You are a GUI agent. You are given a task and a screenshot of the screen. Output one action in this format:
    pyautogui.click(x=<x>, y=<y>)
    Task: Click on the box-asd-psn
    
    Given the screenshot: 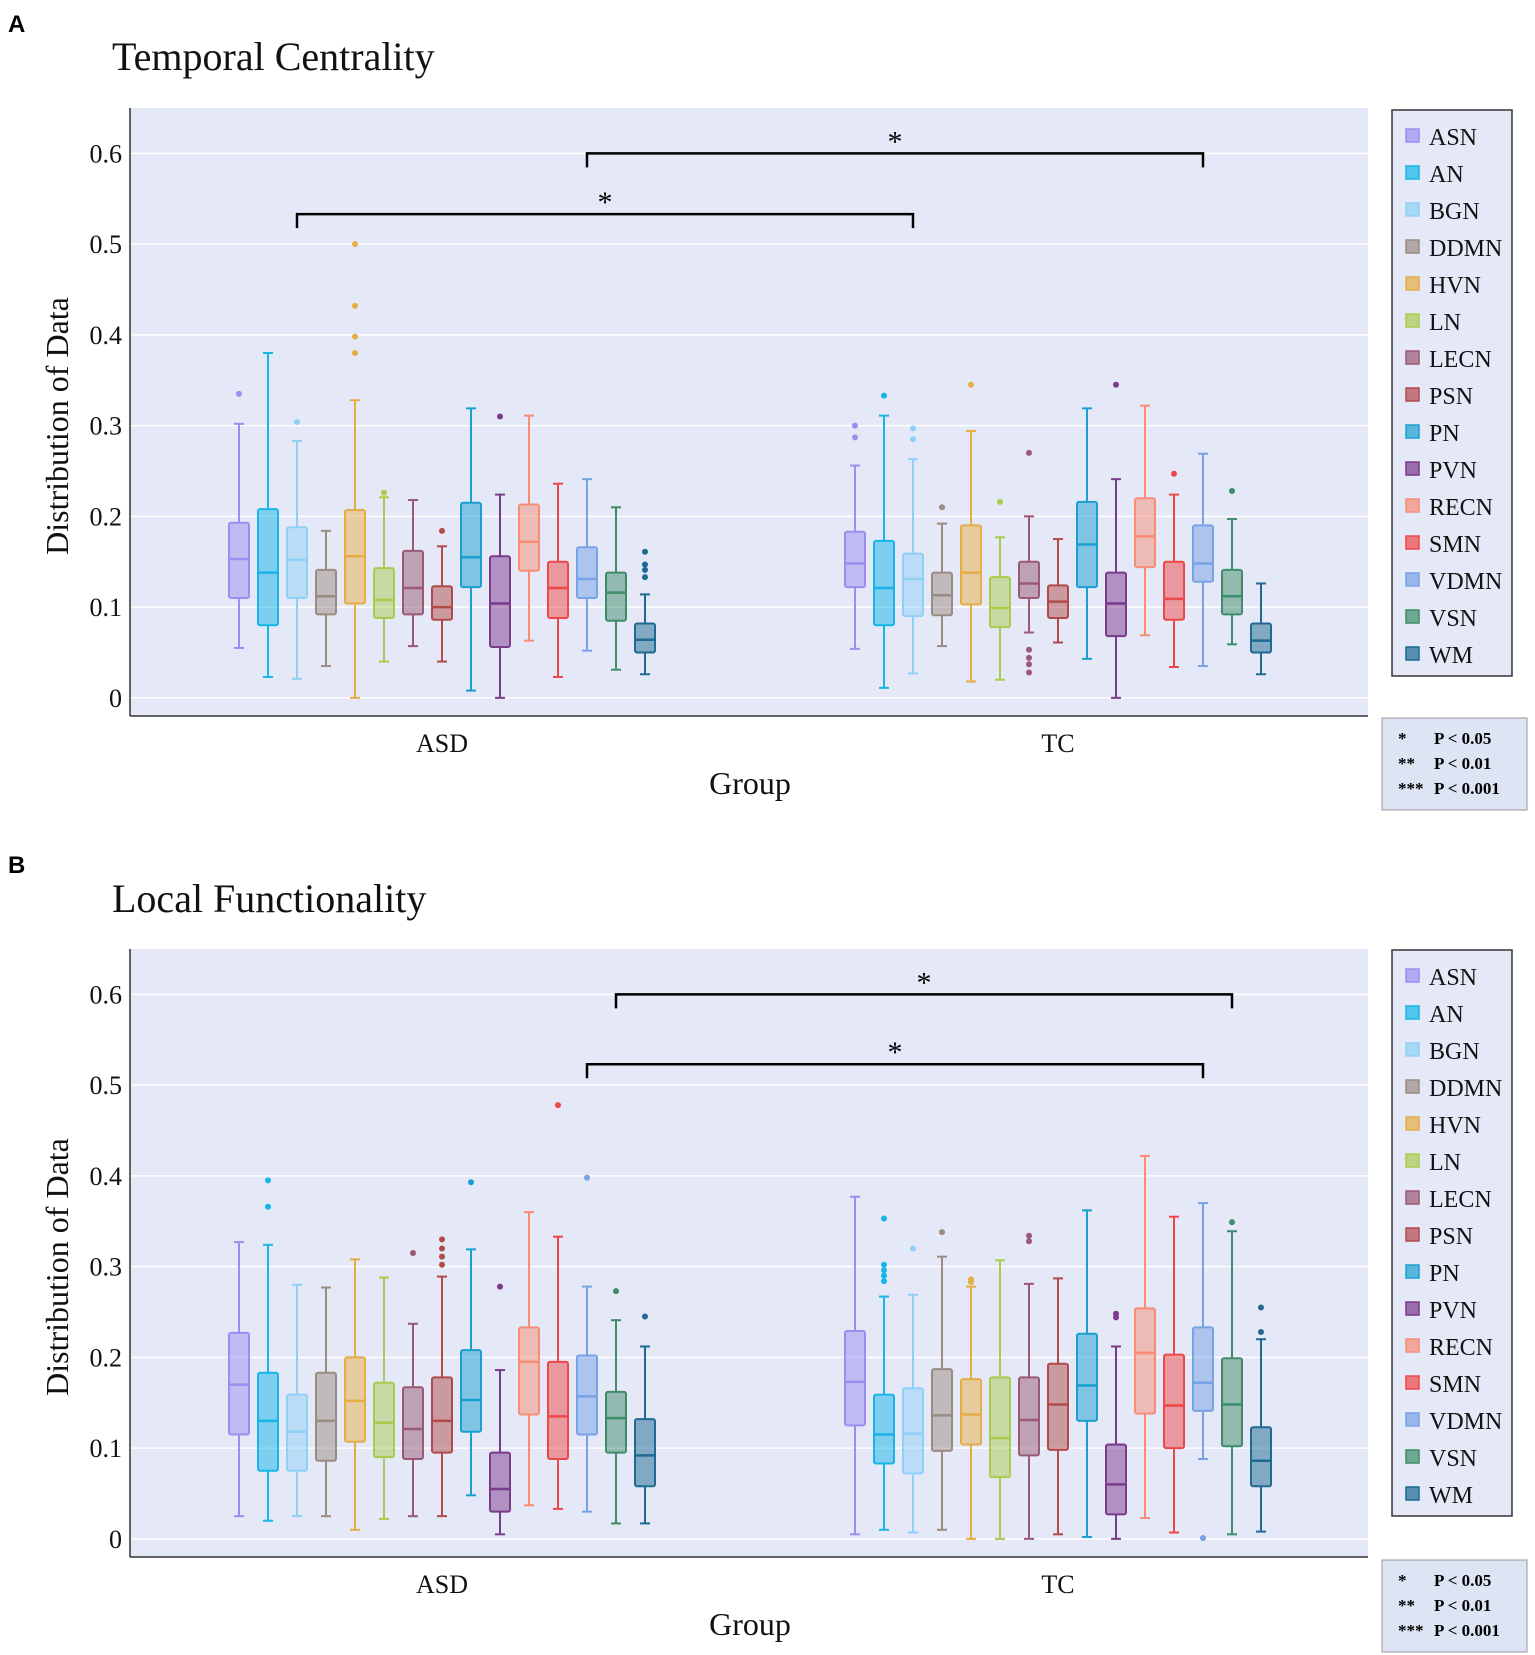 What is the action you would take?
    pyautogui.click(x=442, y=1377)
    